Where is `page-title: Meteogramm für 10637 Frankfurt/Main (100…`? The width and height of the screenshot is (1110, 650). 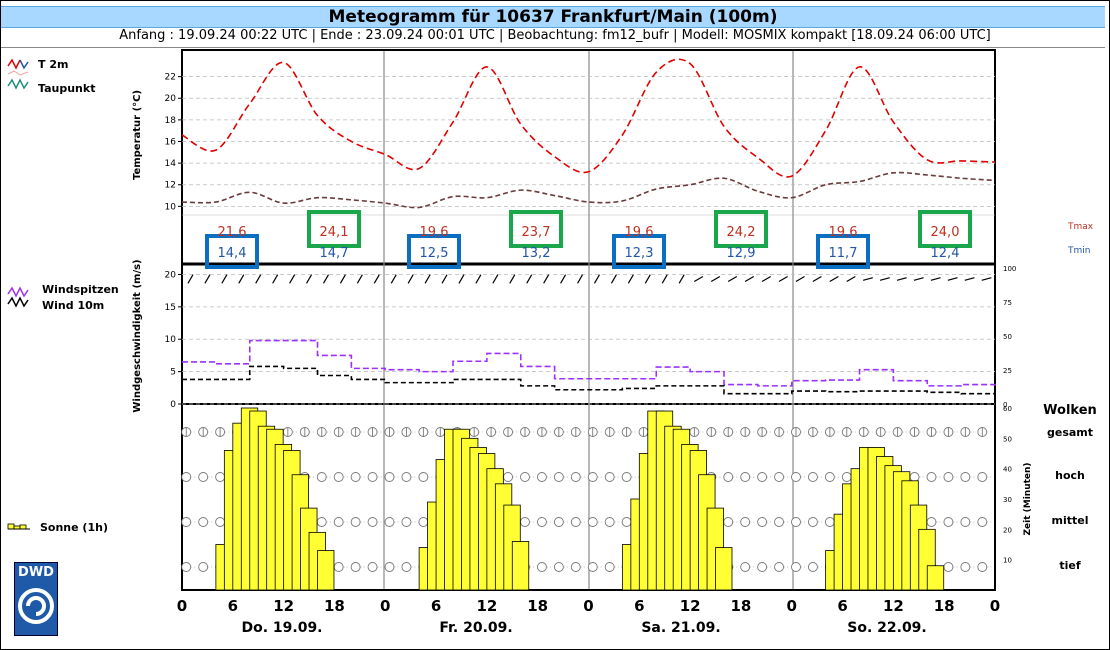
page-title: Meteogramm für 10637 Frankfurt/Main (100… is located at coordinates (553, 17).